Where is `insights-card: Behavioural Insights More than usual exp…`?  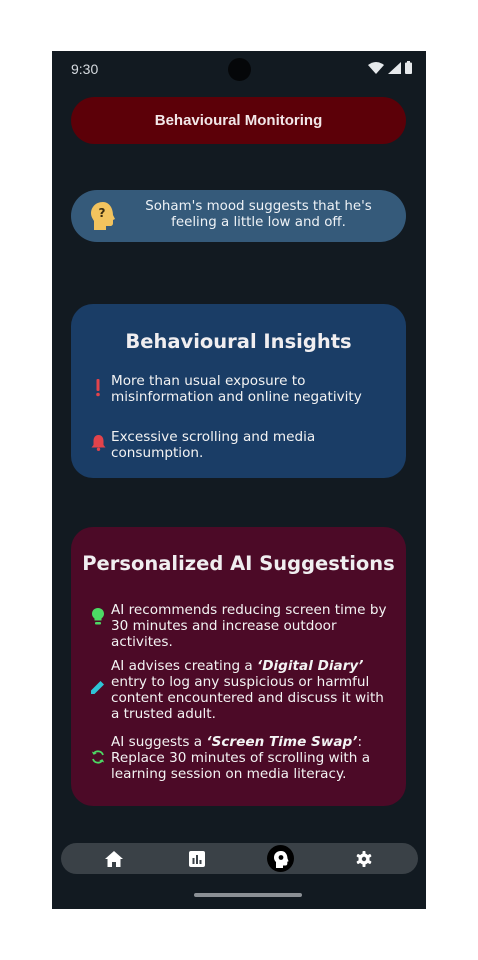 insights-card: Behavioural Insights More than usual exp… is located at coordinates (238, 391).